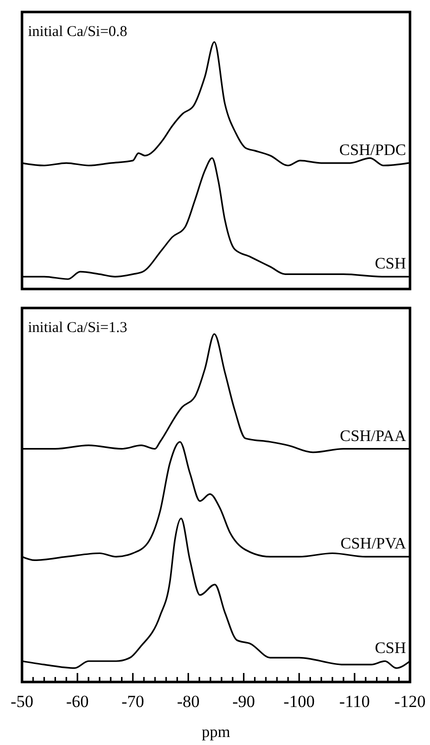 This screenshot has width=430, height=745. What do you see at coordinates (299, 701) in the screenshot?
I see `x-tick-label: -100` at bounding box center [299, 701].